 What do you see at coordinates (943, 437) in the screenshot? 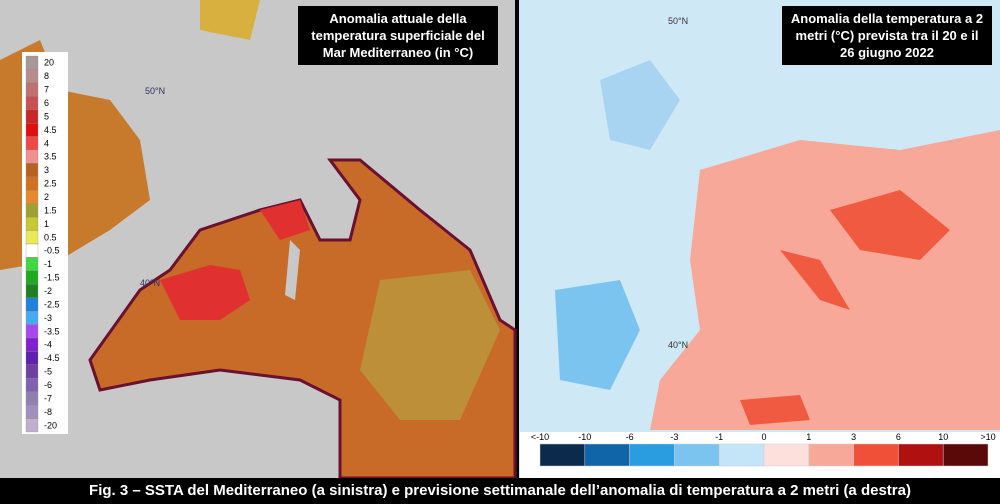
I see `legend-label: 10` at bounding box center [943, 437].